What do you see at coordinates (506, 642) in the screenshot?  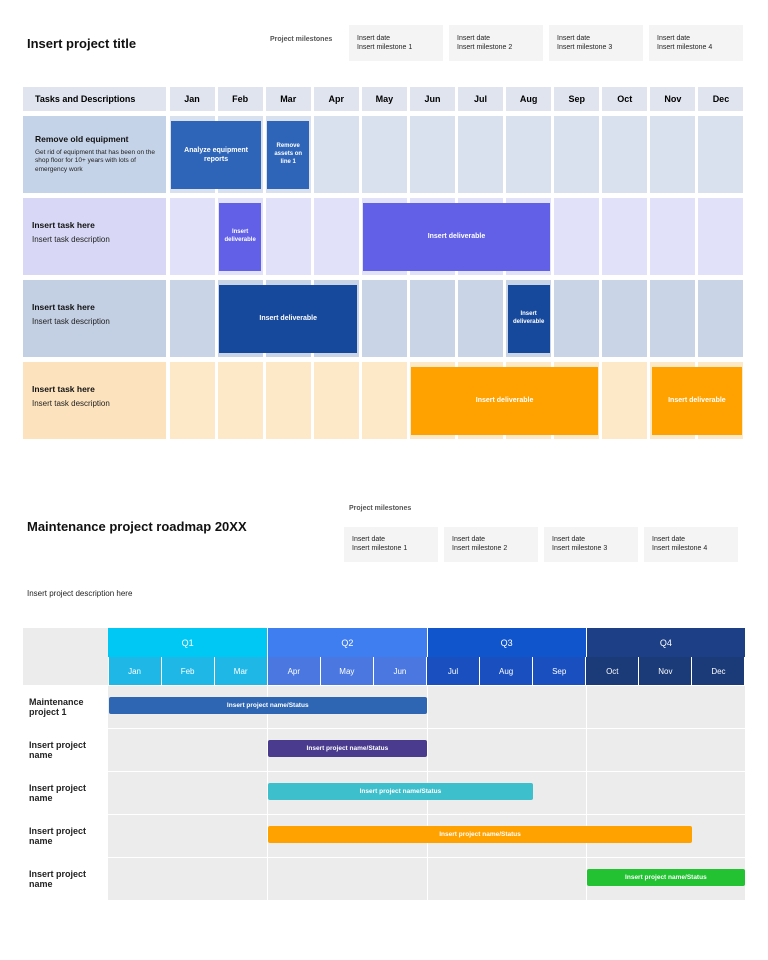 I see `quarter-header: Q3` at bounding box center [506, 642].